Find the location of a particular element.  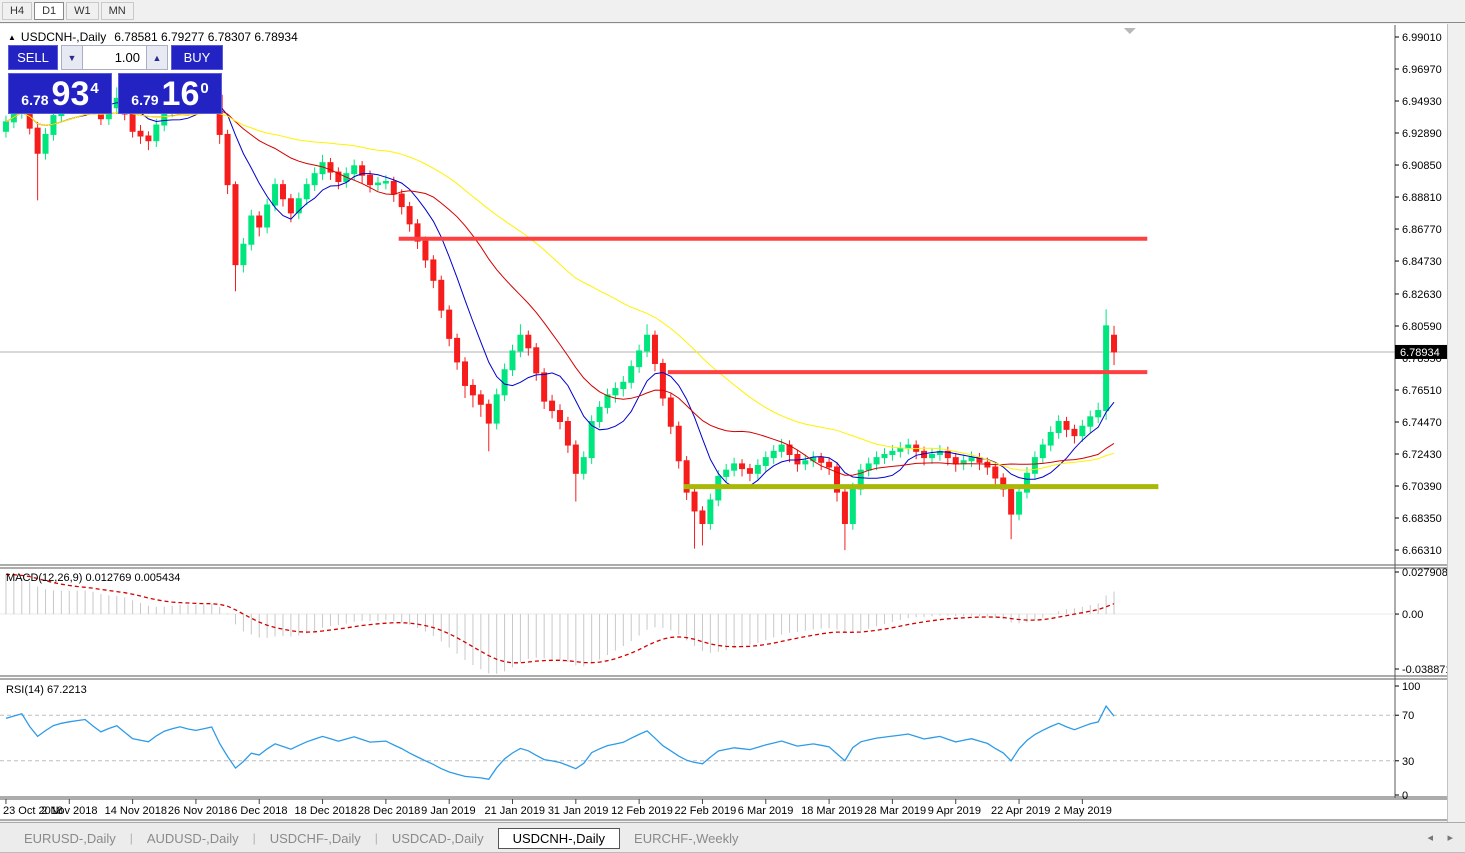

rsi-axis-label: 100 is located at coordinates (1411, 687).